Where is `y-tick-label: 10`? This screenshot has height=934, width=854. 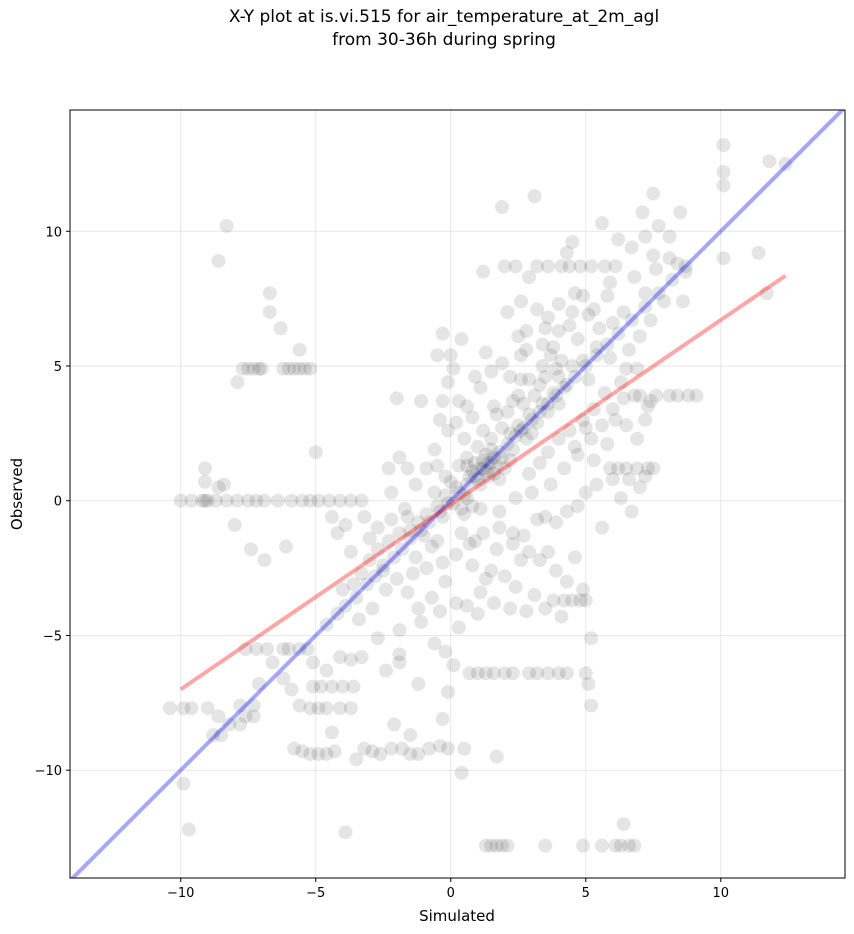
y-tick-label: 10 is located at coordinates (53, 232).